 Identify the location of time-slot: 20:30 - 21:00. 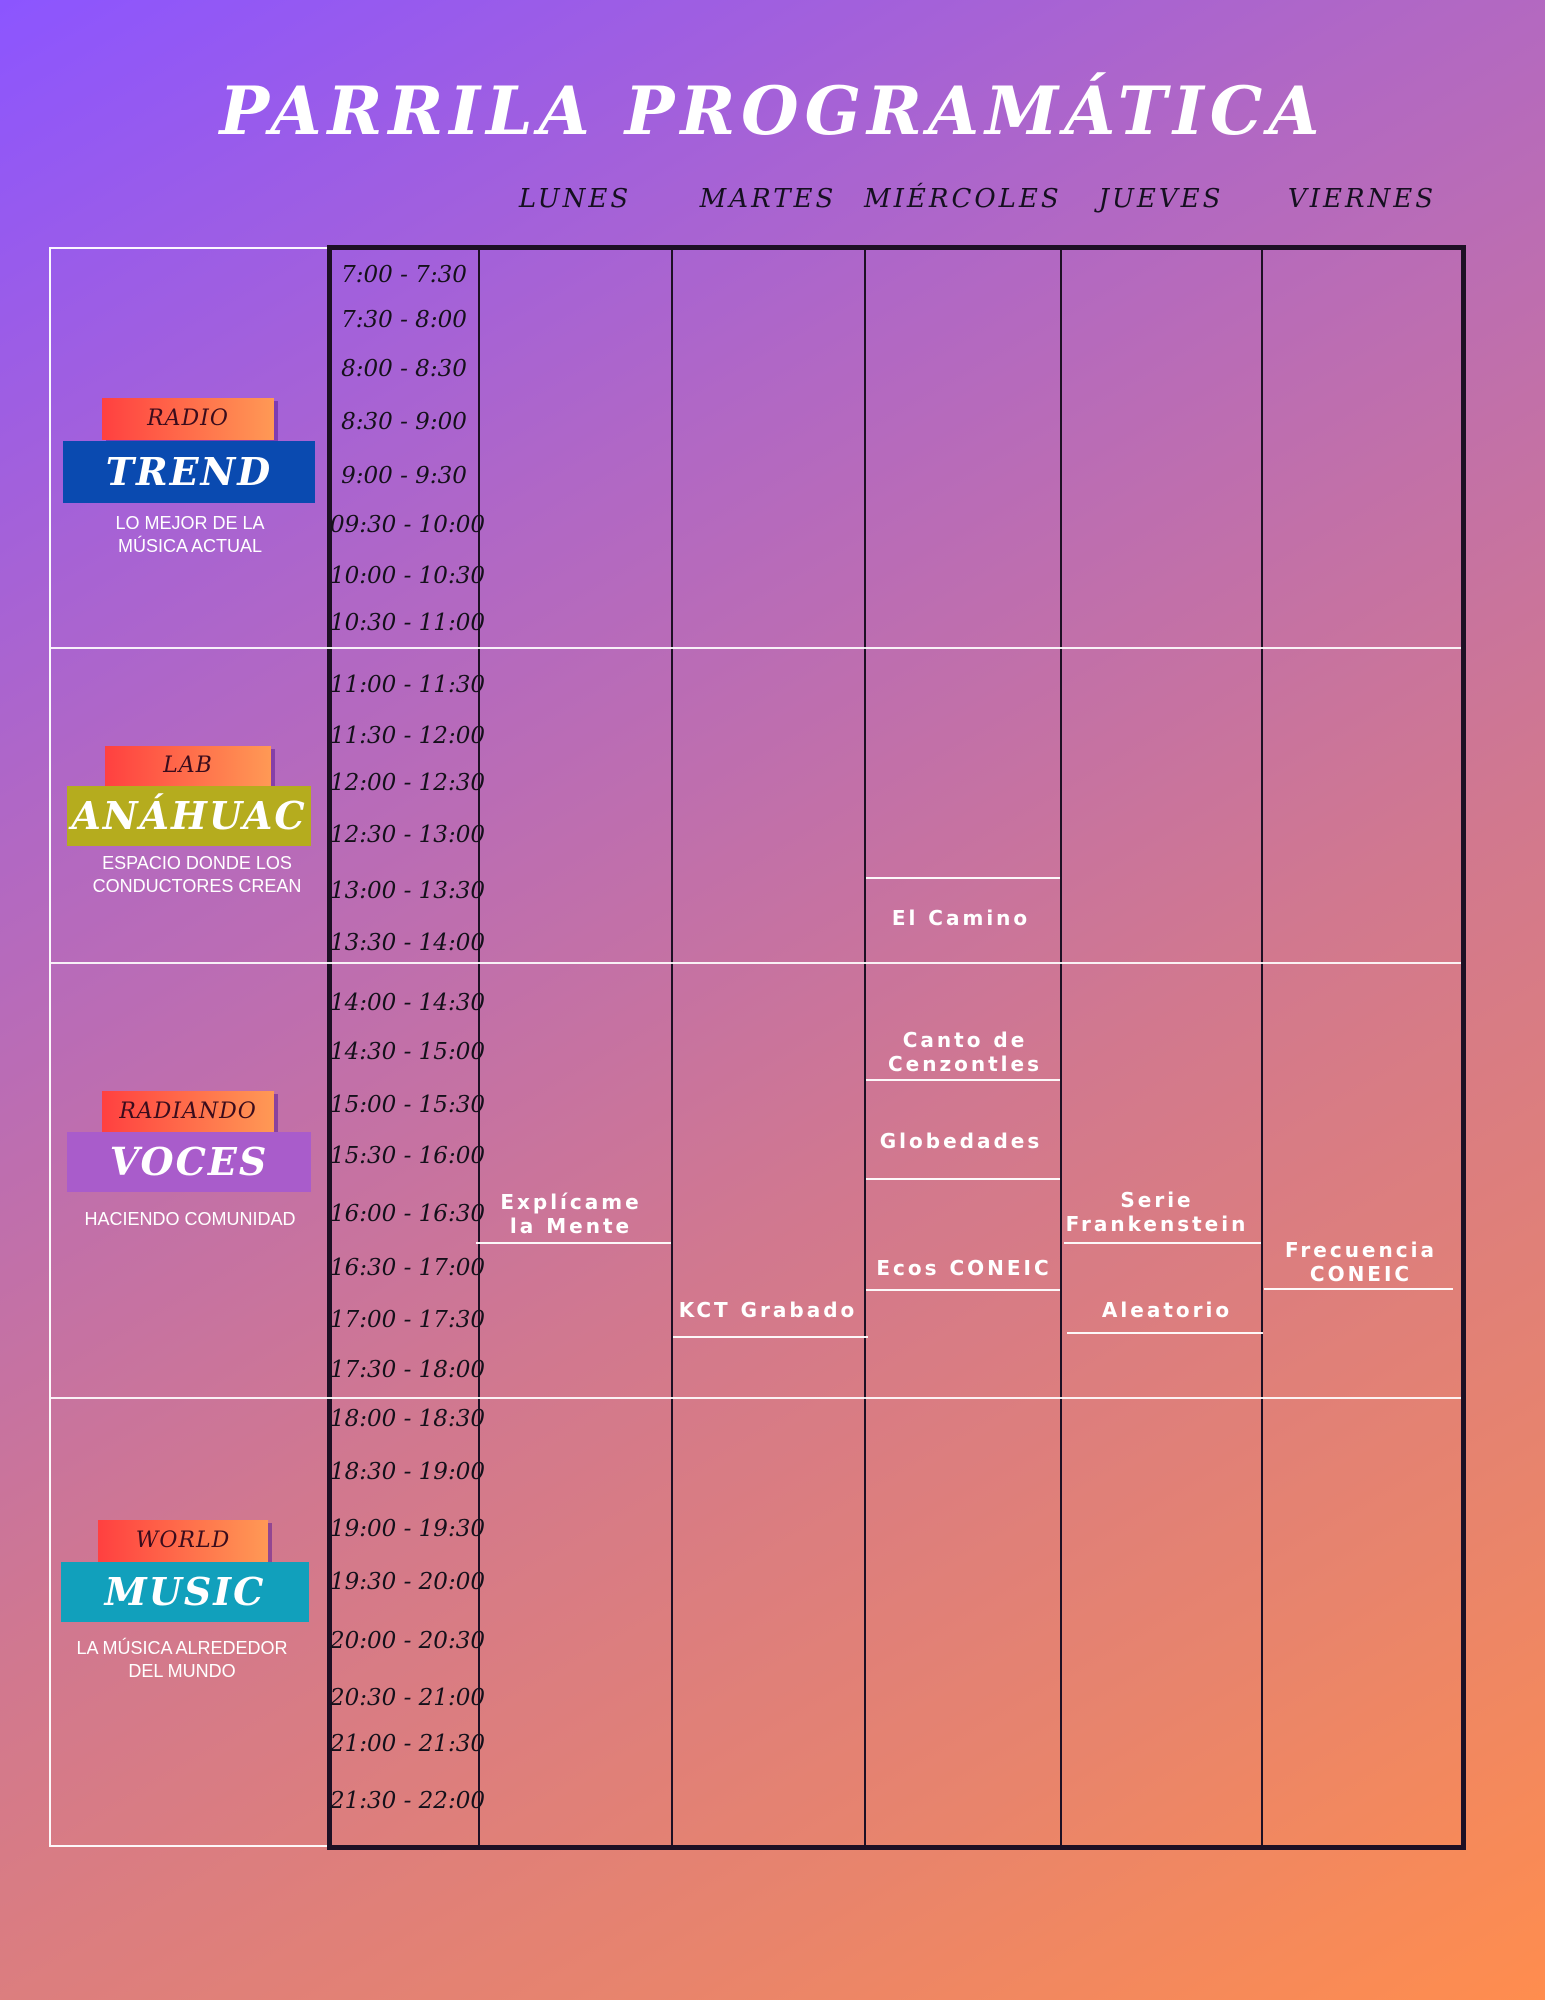
(407, 1698).